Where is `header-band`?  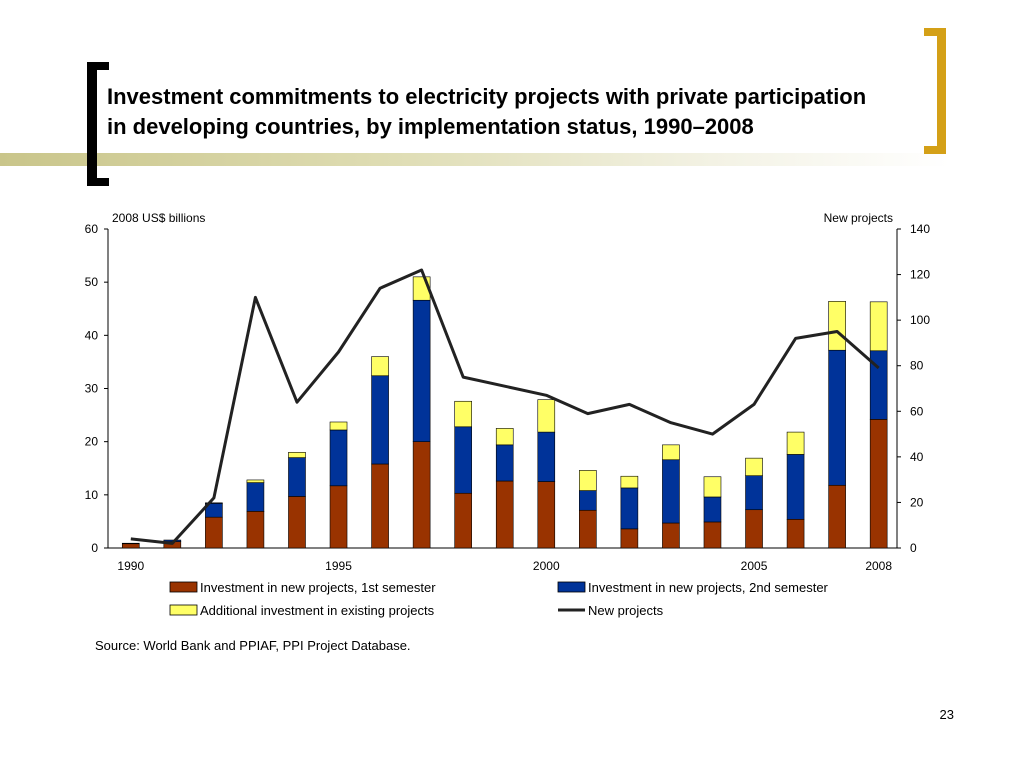
header-band is located at coordinates (475, 159).